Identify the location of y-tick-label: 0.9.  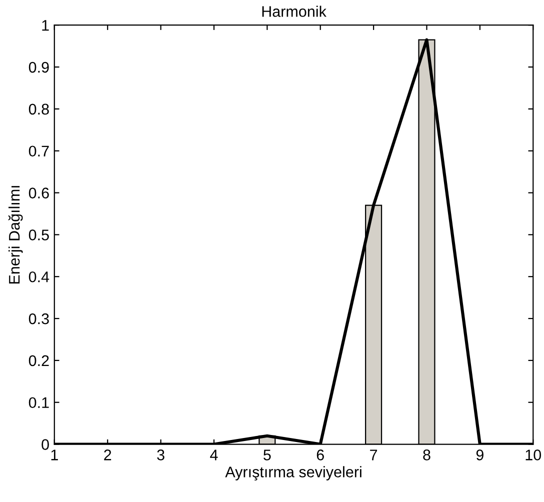
(38, 67).